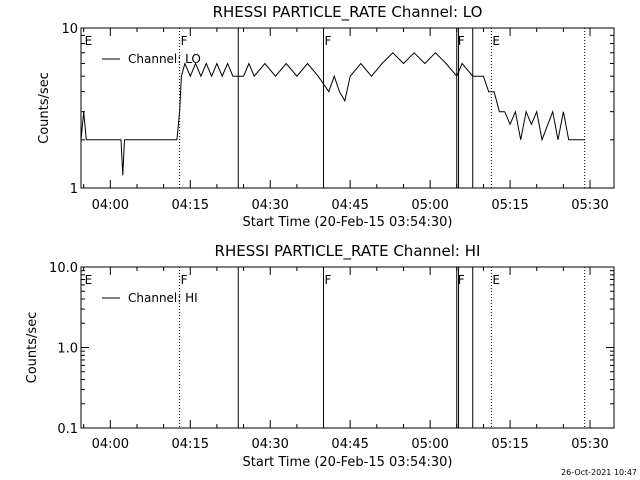 The height and width of the screenshot is (480, 640). What do you see at coordinates (348, 222) in the screenshot?
I see `chart-0-x-axis-label: Start Time (20-Feb-15 03:54:30)` at bounding box center [348, 222].